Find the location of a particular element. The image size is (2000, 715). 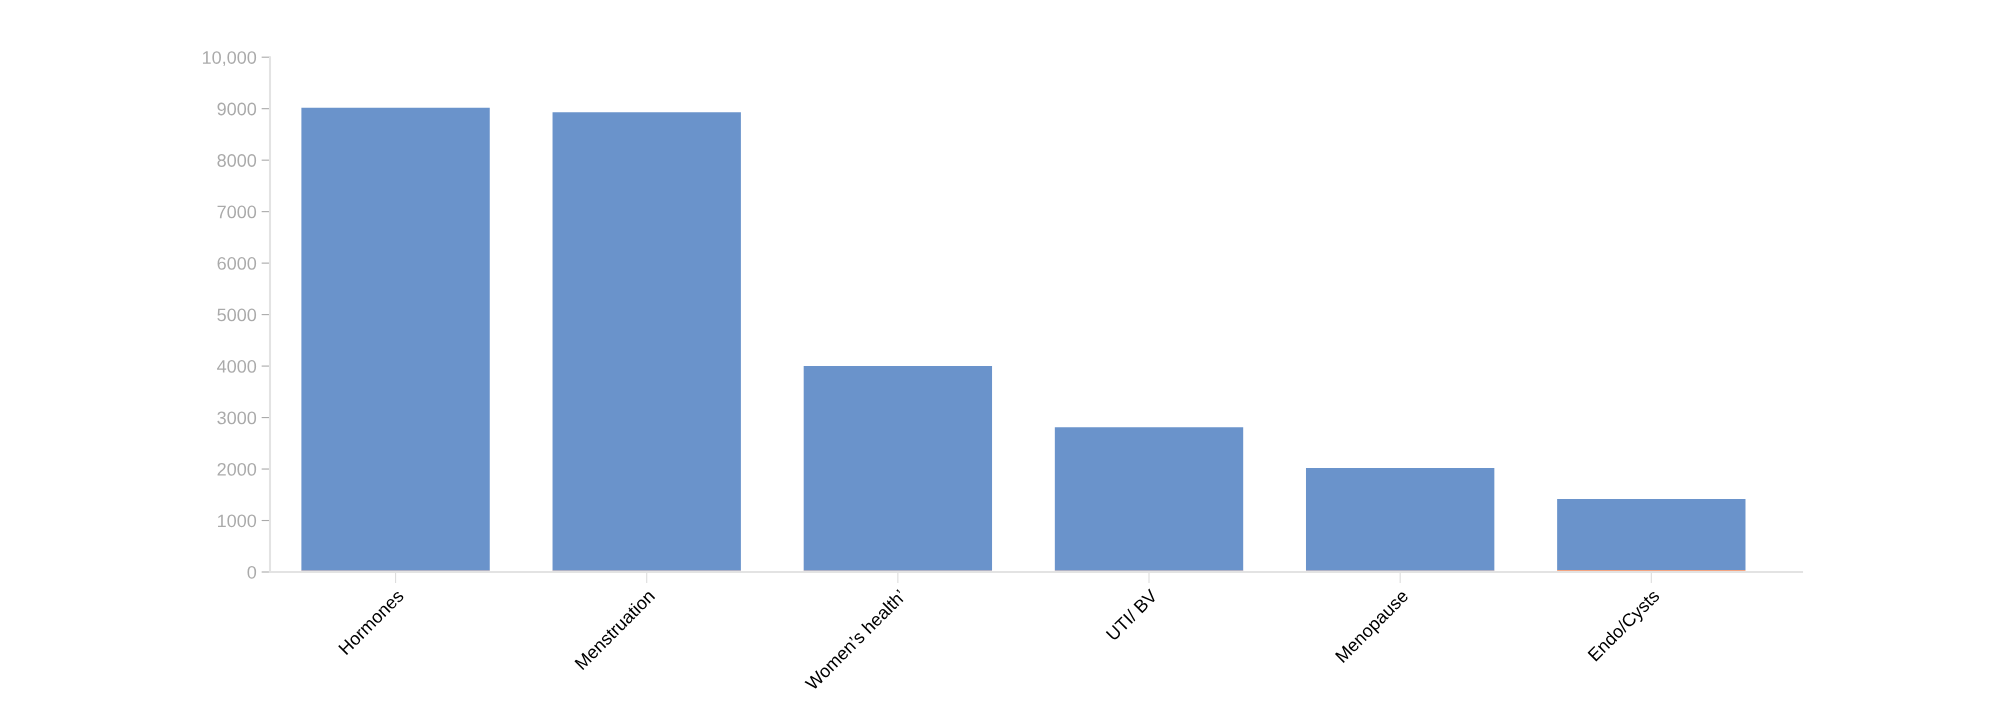

y-tick-label: 0 is located at coordinates (252, 572).